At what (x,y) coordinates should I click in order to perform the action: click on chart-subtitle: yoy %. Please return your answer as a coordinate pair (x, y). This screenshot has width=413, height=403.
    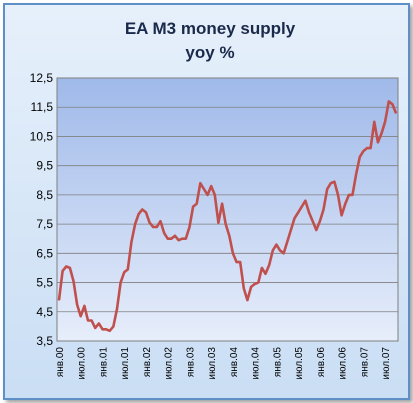
    Looking at the image, I should click on (209, 52).